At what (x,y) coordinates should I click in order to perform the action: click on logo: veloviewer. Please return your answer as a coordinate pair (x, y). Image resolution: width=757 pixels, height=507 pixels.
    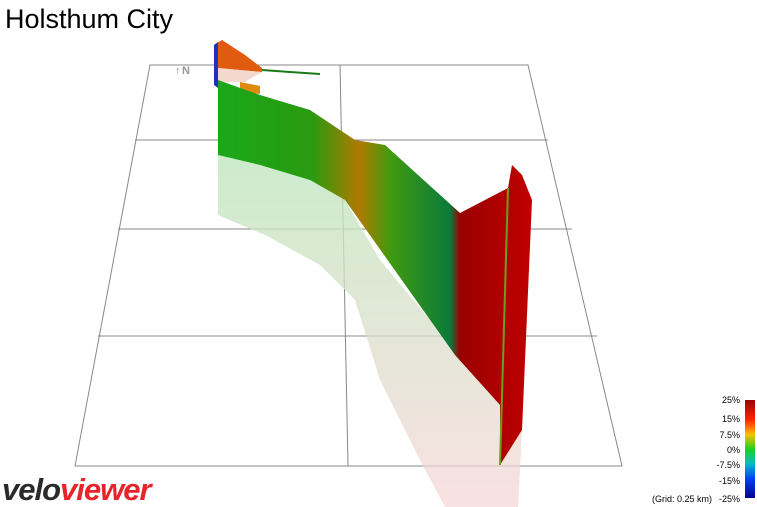
    Looking at the image, I should click on (78, 489).